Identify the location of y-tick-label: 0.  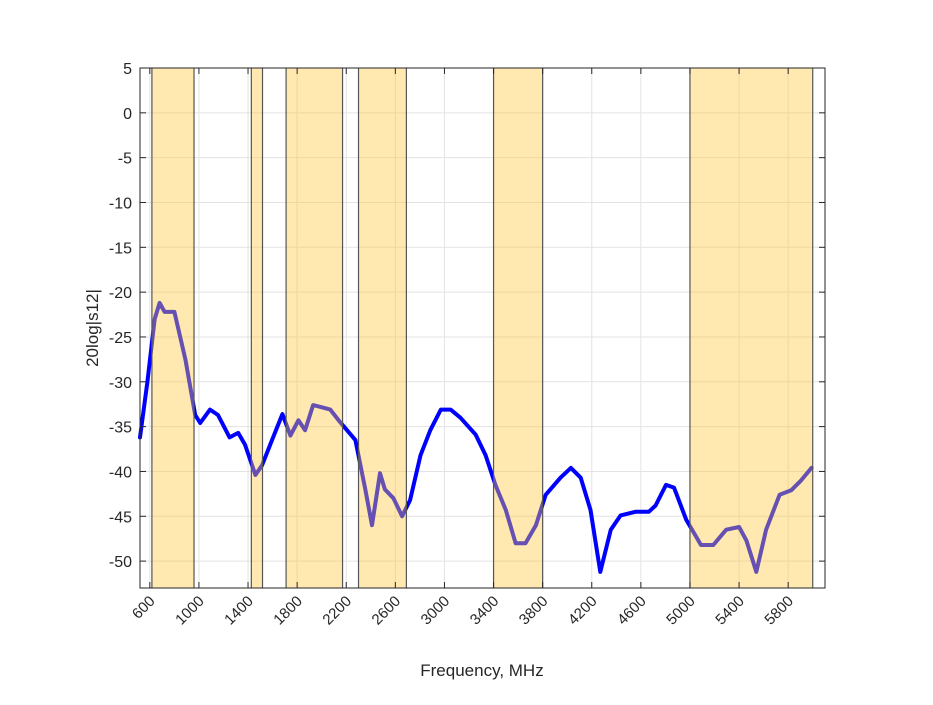
(127, 114).